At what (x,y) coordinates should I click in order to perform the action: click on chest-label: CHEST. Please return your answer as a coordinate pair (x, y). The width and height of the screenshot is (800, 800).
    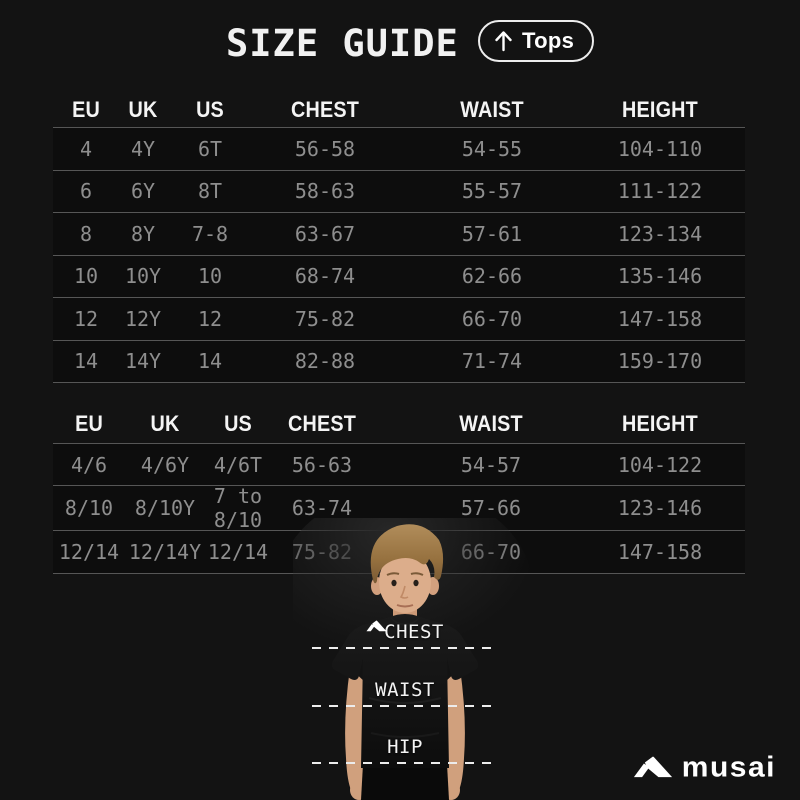
    Looking at the image, I should click on (405, 631).